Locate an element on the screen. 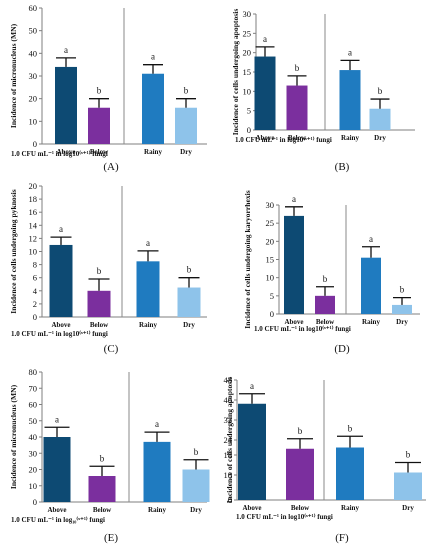 This screenshot has width=443, height=555. y-tick-label: 15 is located at coordinates (247, 72).